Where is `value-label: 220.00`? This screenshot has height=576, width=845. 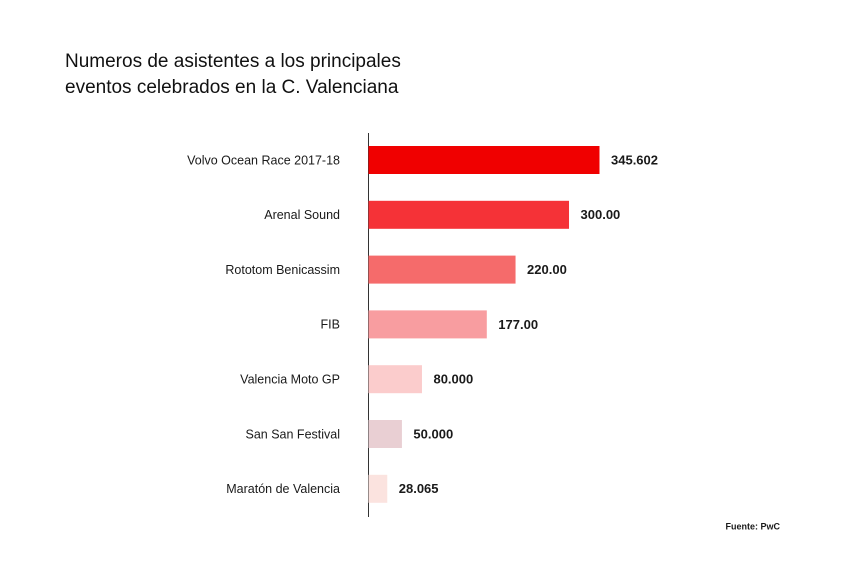
value-label: 220.00 is located at coordinates (547, 269).